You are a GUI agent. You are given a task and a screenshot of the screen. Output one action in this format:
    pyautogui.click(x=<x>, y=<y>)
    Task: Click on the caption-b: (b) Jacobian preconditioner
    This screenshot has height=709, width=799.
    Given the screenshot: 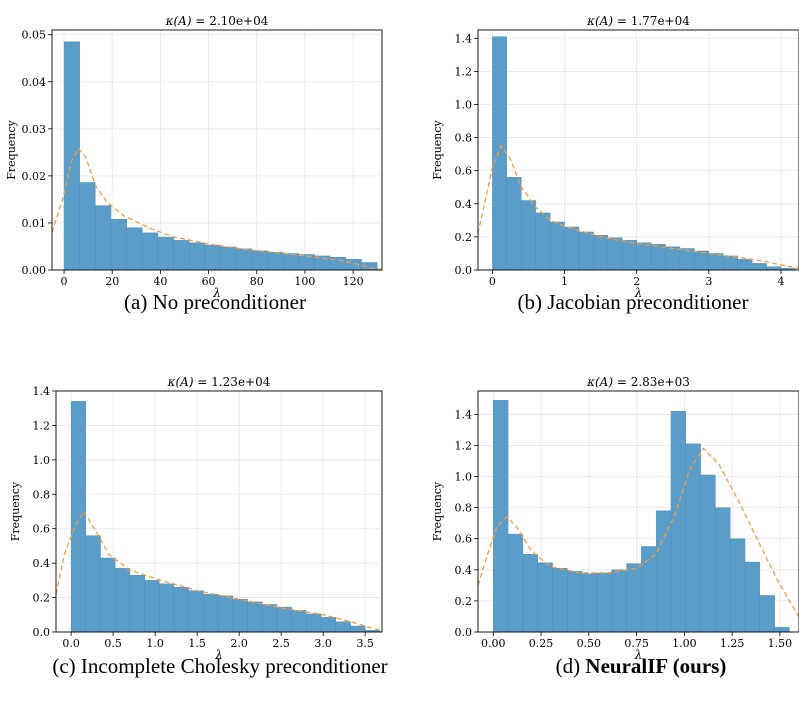 What is the action you would take?
    pyautogui.click(x=633, y=302)
    